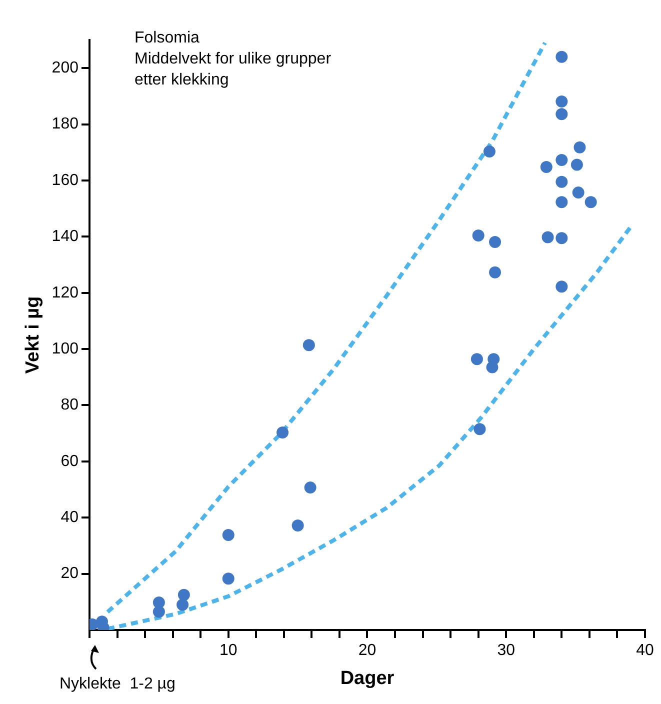  What do you see at coordinates (65, 349) in the screenshot?
I see `y-tick-label: 100` at bounding box center [65, 349].